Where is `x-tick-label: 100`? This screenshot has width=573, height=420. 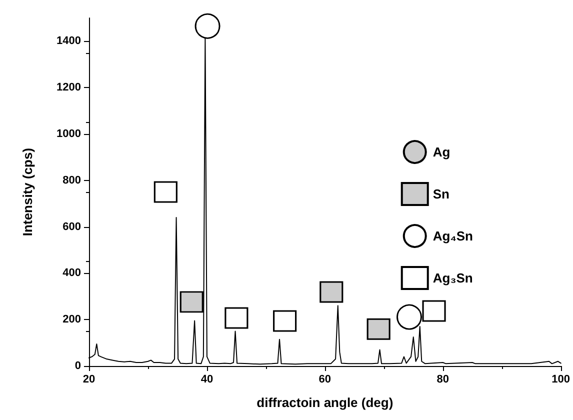
x-tick-label: 100 is located at coordinates (561, 380).